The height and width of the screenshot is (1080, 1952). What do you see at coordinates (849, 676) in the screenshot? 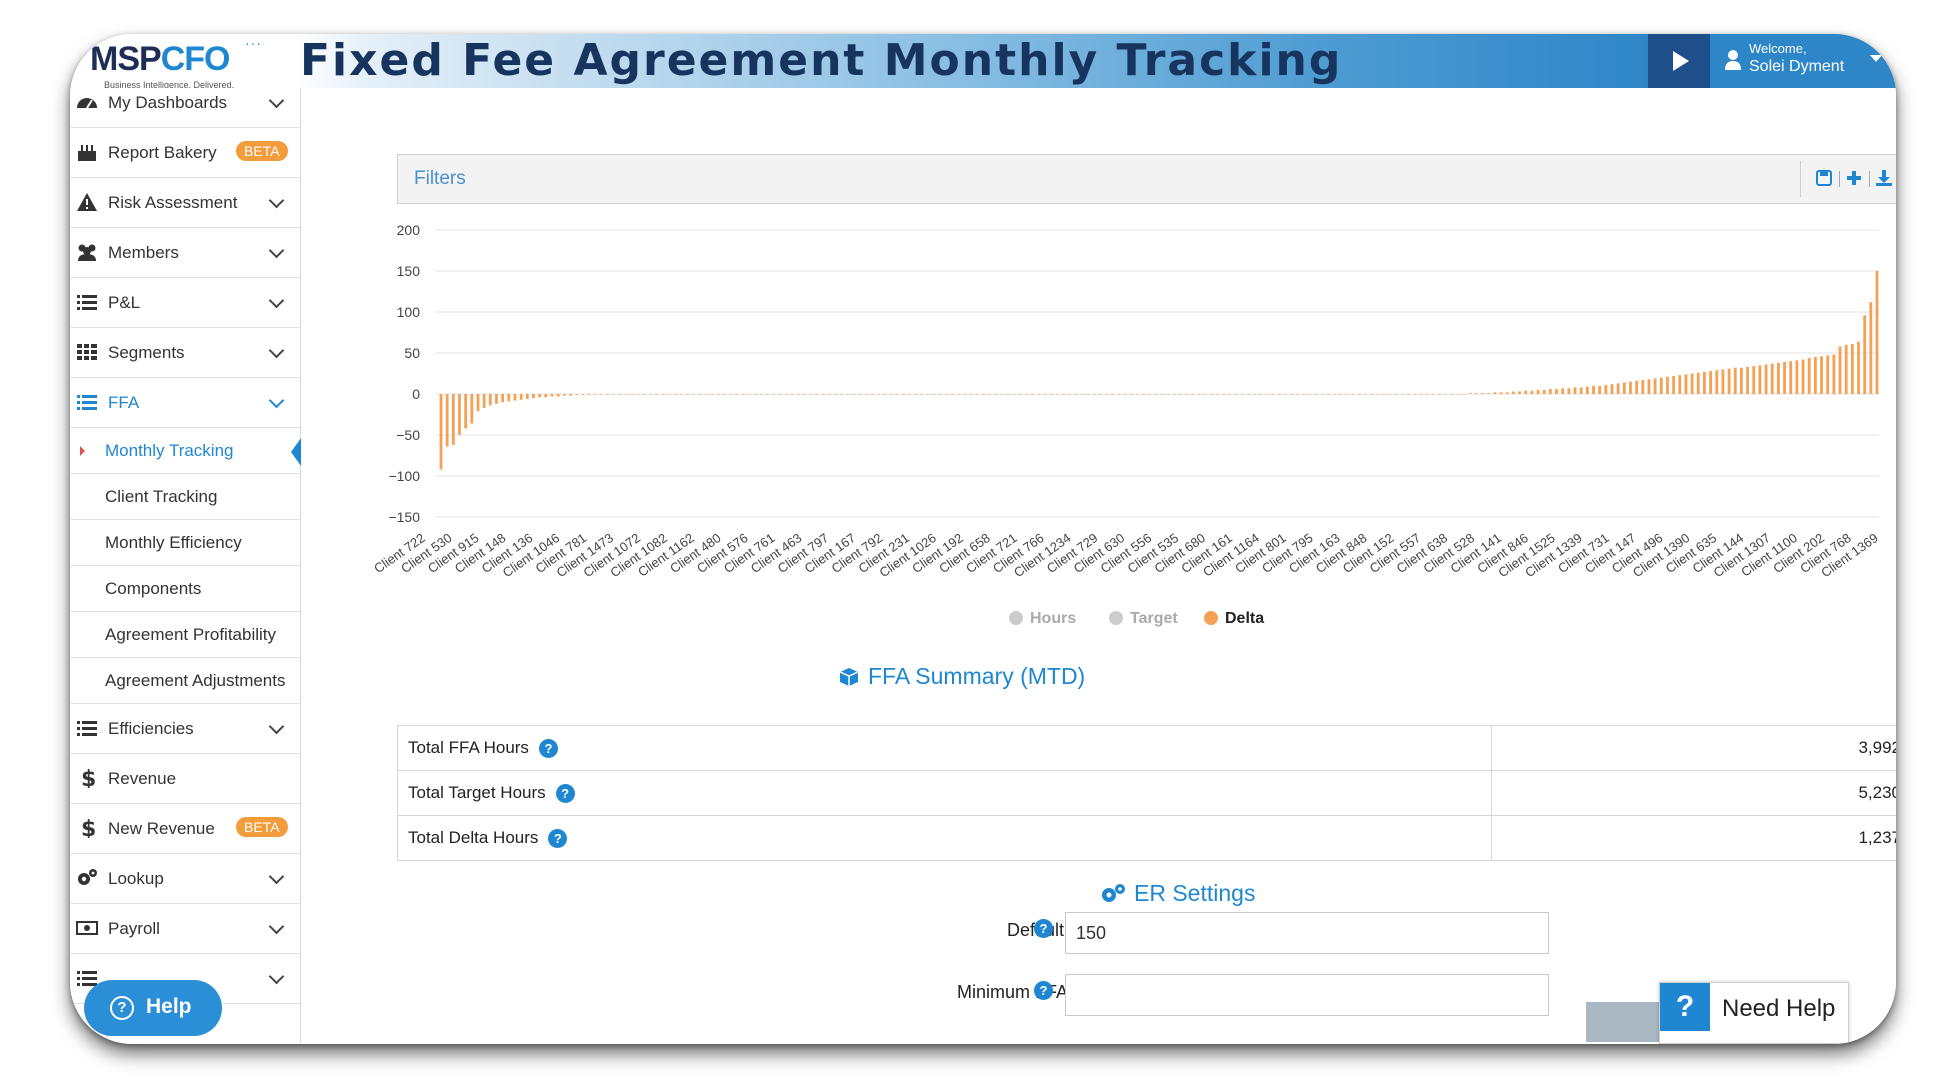
I see `cube-icon` at bounding box center [849, 676].